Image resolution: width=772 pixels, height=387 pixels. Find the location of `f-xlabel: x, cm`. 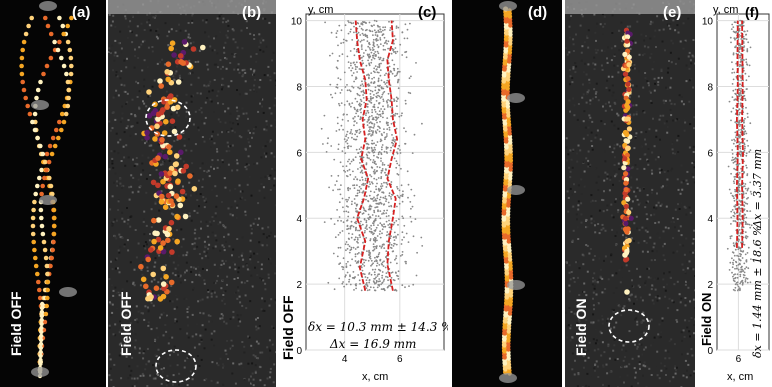

f-xlabel: x, cm is located at coordinates (740, 377).